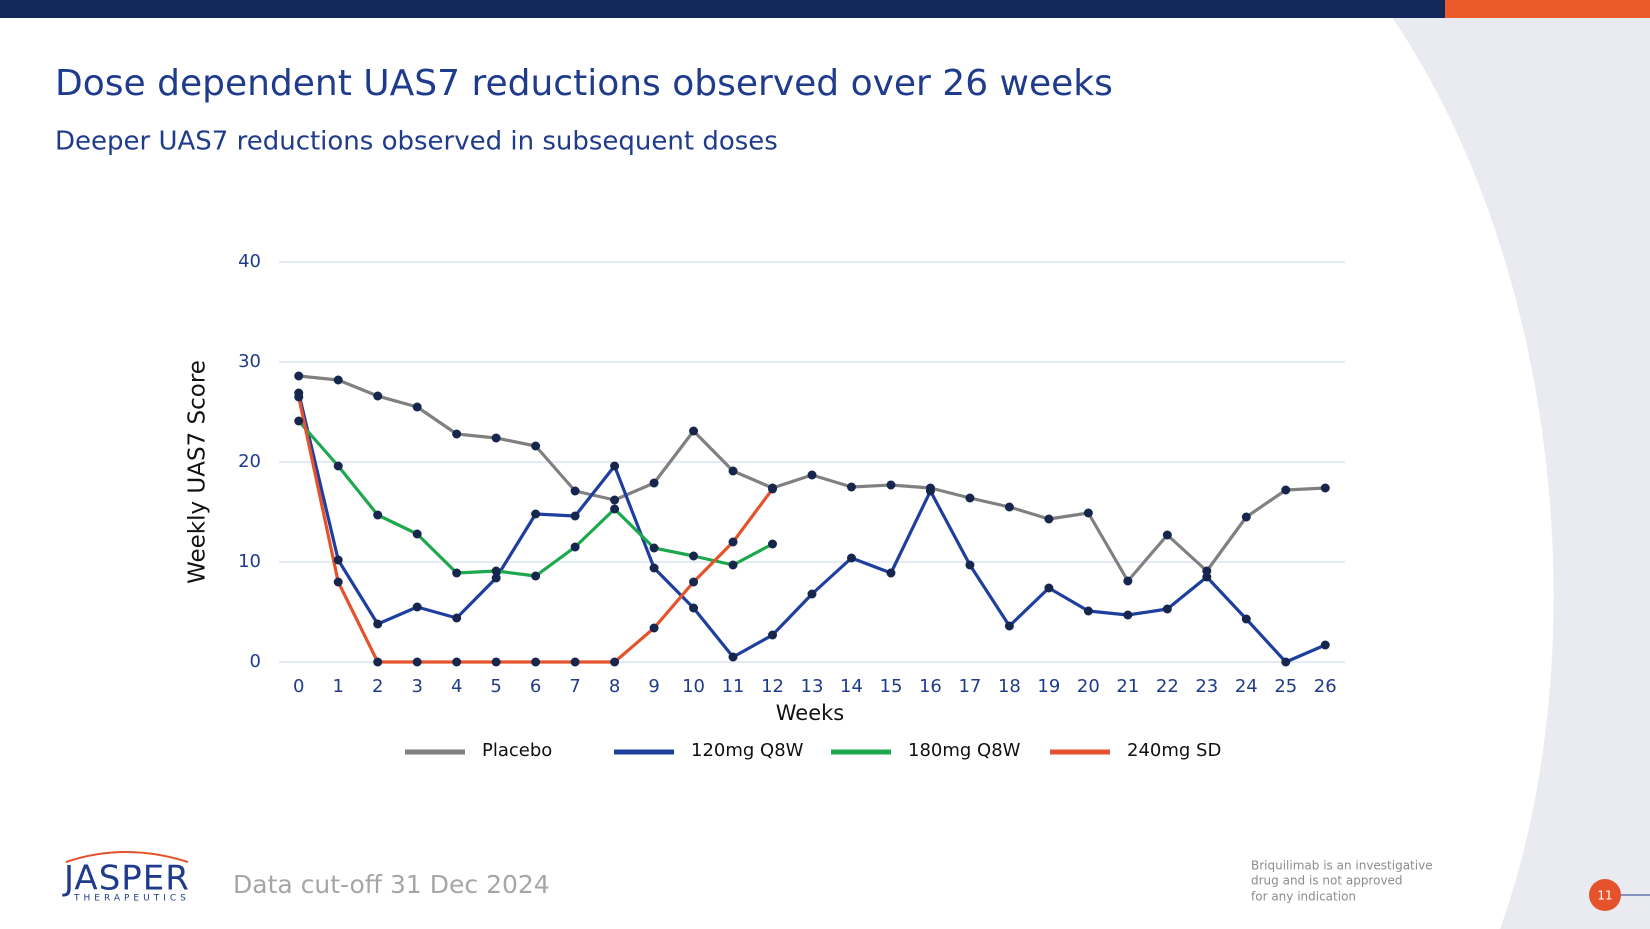 This screenshot has height=929, width=1650. What do you see at coordinates (964, 750) in the screenshot?
I see `legend-label: 180mg Q8W` at bounding box center [964, 750].